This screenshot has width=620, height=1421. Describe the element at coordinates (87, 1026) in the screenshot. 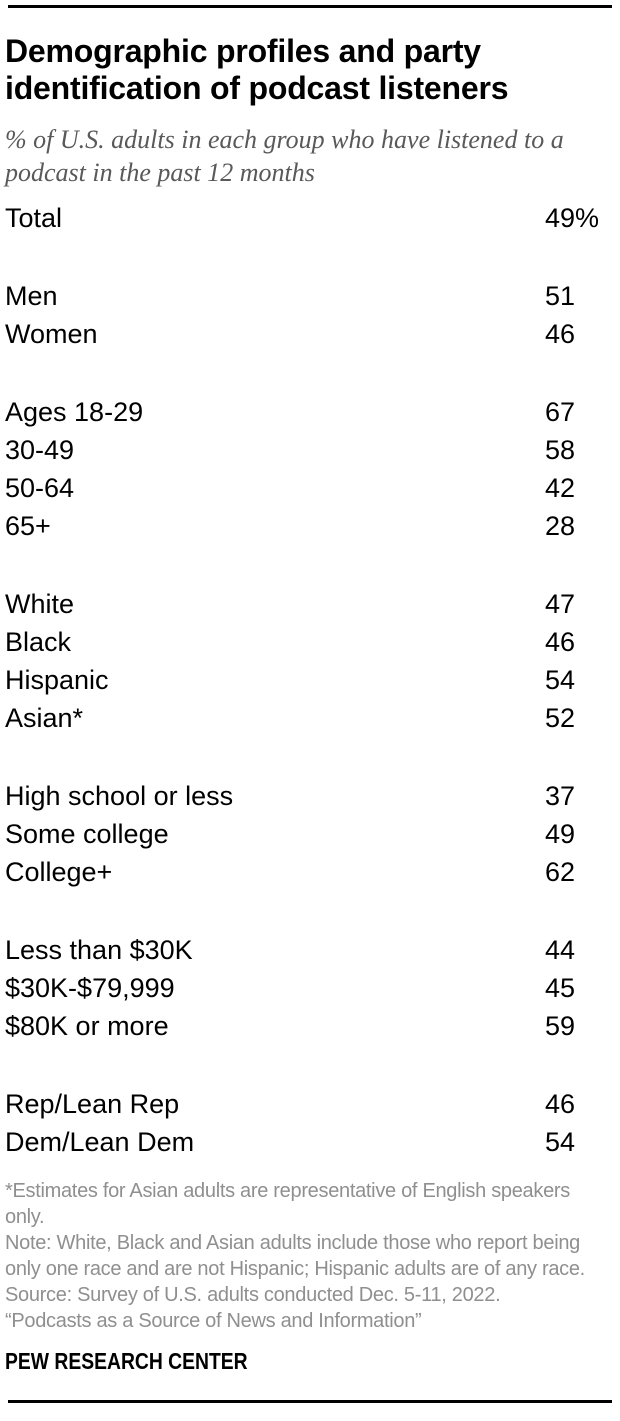

I see `row-label: $80K or more` at that location.